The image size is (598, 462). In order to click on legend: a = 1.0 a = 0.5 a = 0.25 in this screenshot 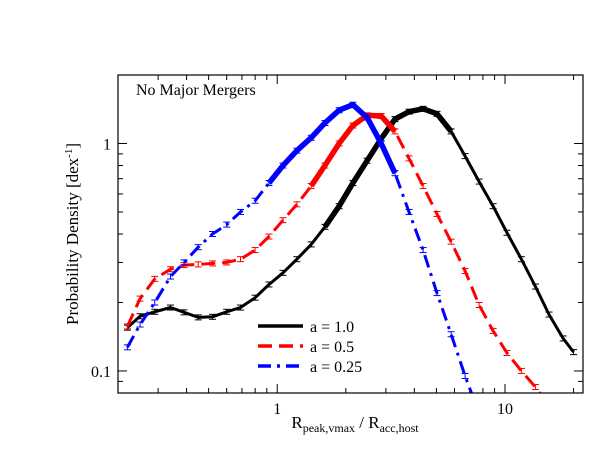, I will do `click(310, 347)`.